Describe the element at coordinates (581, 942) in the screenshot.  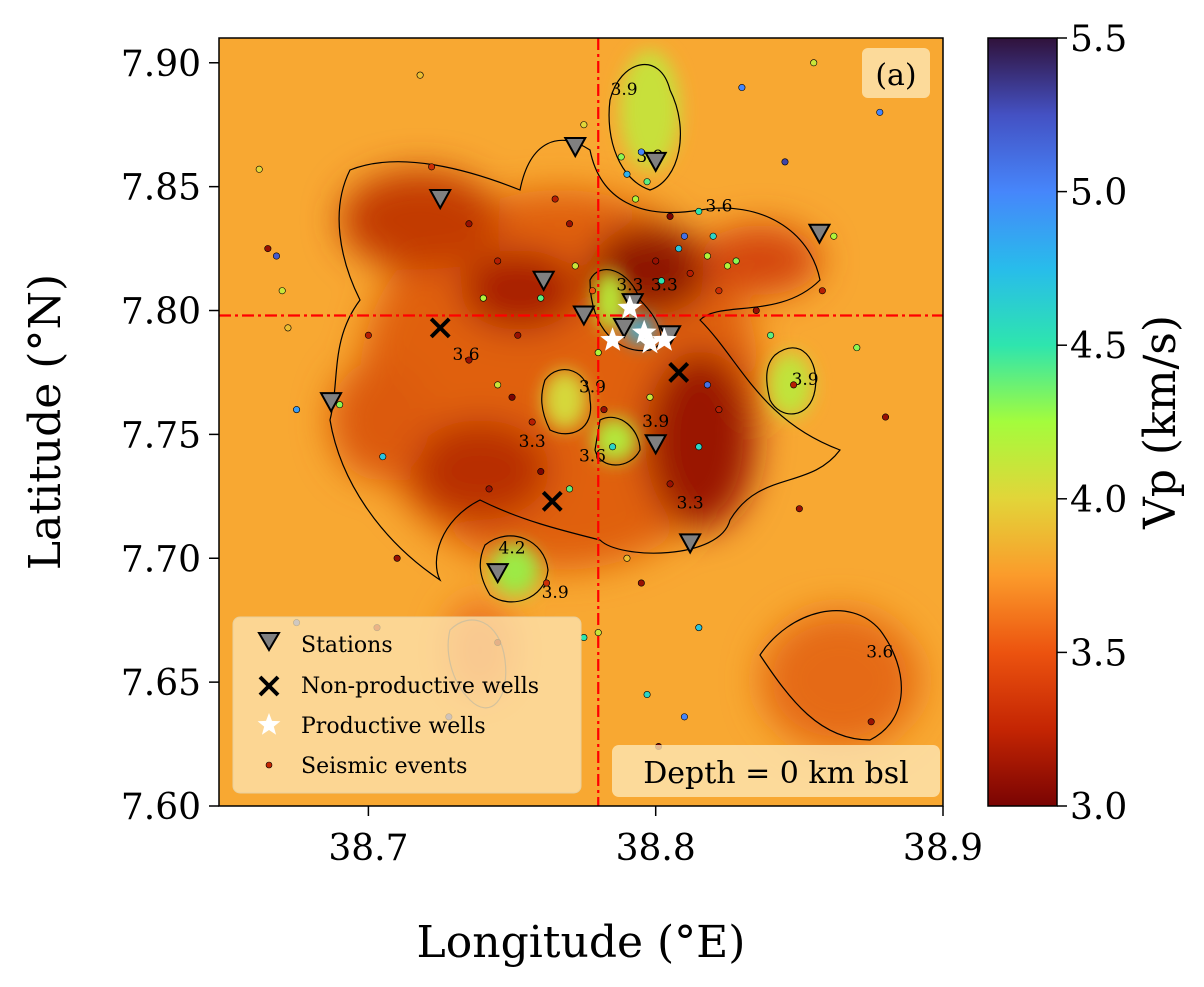
I see `x-axis-label: Longitude (°E)` at that location.